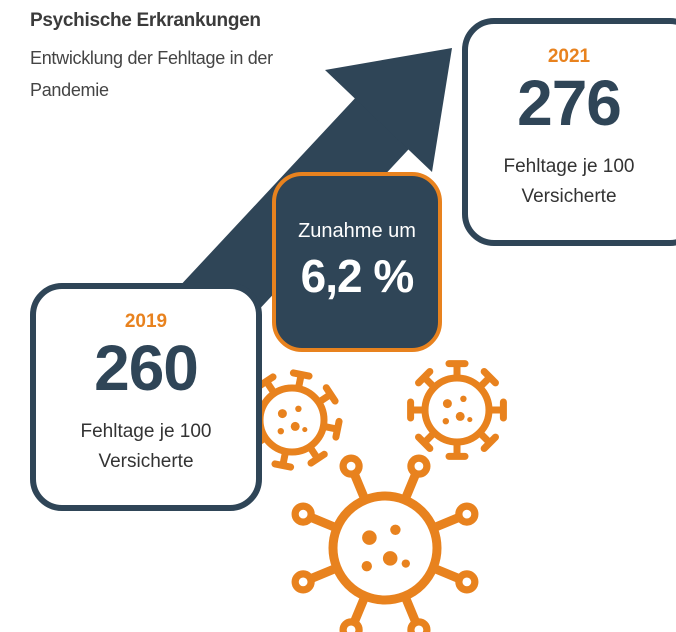 This screenshot has height=632, width=676. I want to click on box-2021: 2021 276 Fehltage je 100 Versicherte, so click(569, 132).